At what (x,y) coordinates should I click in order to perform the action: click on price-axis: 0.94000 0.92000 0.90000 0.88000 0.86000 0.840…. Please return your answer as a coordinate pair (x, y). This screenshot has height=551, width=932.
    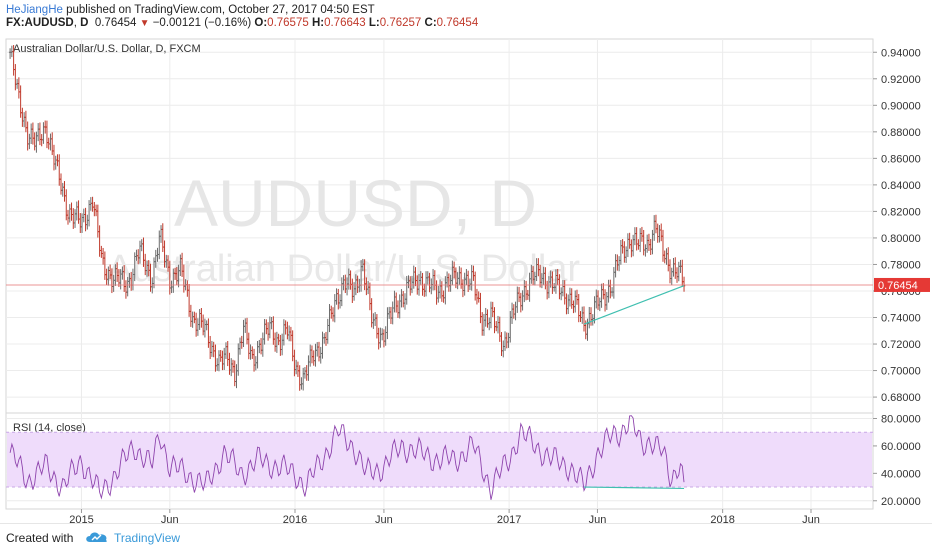
    Looking at the image, I should click on (897, 225).